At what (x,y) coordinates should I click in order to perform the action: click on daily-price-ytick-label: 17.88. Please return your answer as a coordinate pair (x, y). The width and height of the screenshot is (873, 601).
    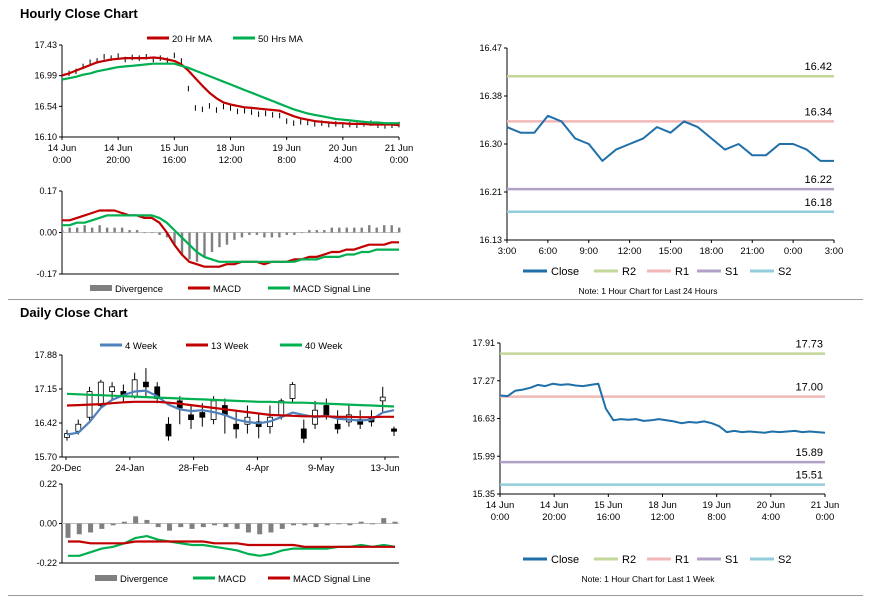
    Looking at the image, I should click on (45, 355).